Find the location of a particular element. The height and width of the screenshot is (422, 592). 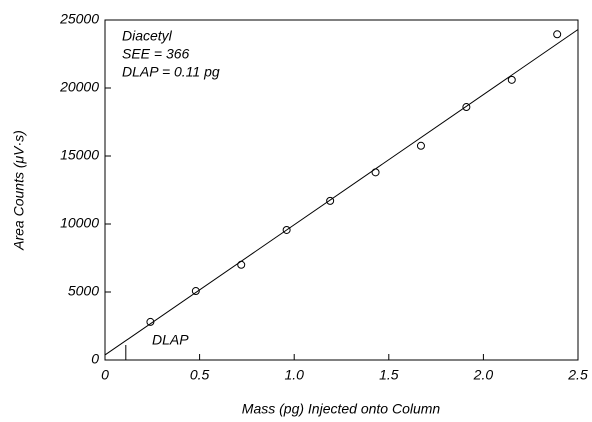

y-tick-label: 20000 is located at coordinates (79, 87).